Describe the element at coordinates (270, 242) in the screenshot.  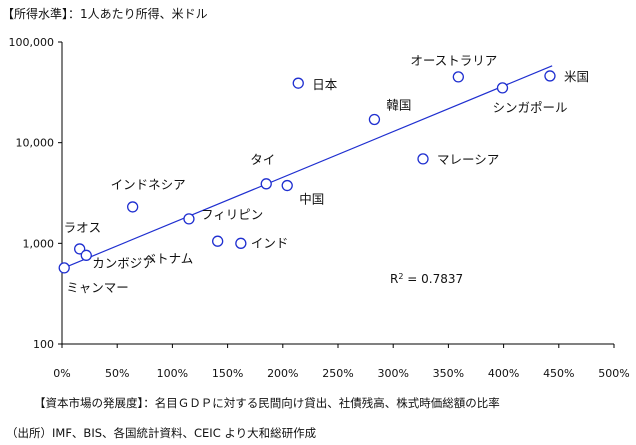
I see `point-label: インド` at that location.